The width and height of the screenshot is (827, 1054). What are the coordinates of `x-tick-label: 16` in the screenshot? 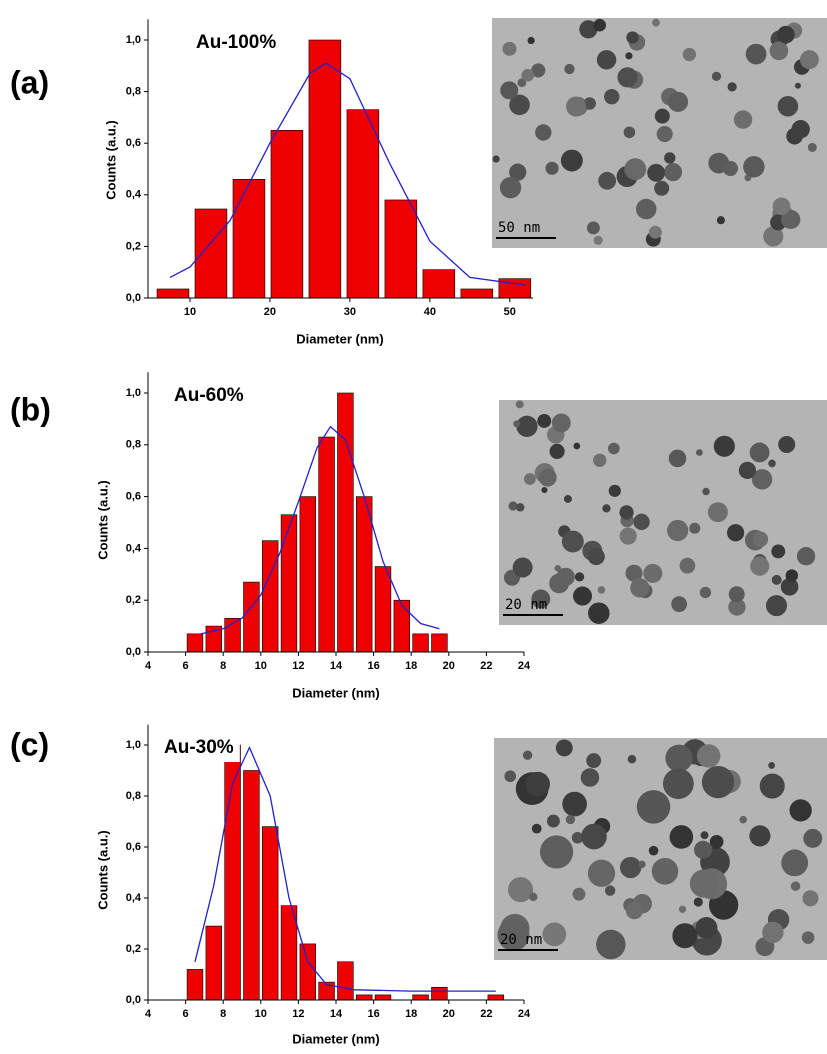 It's located at (373, 1014).